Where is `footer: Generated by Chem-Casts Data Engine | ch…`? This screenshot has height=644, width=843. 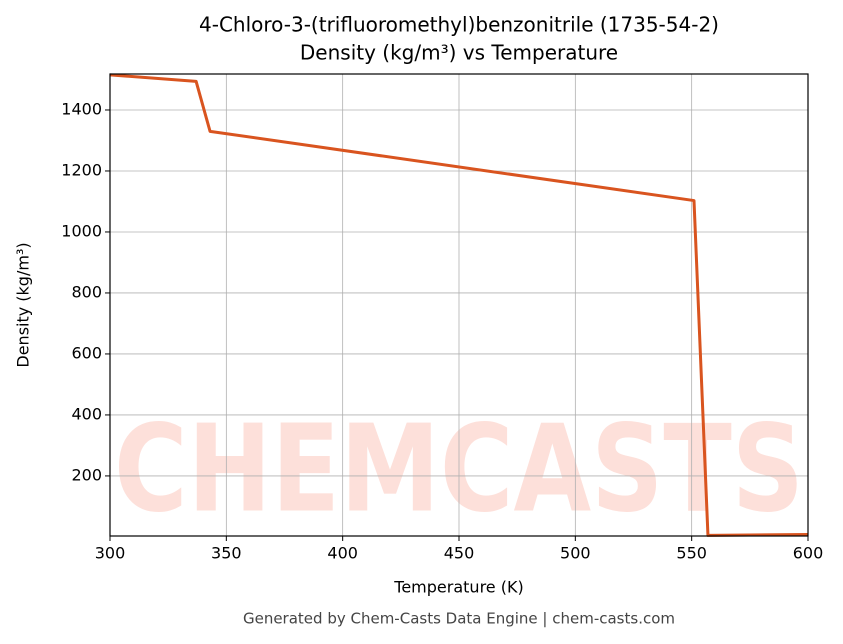
footer: Generated by Chem-Casts Data Engine | ch… is located at coordinates (459, 619).